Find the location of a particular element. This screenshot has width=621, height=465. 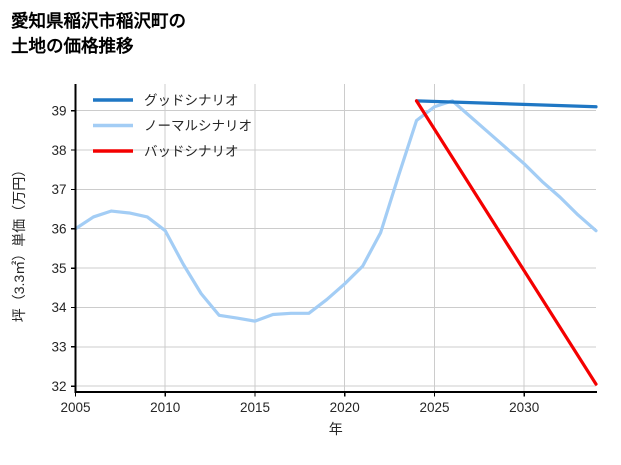

ytick-label: 38 is located at coordinates (58, 150).